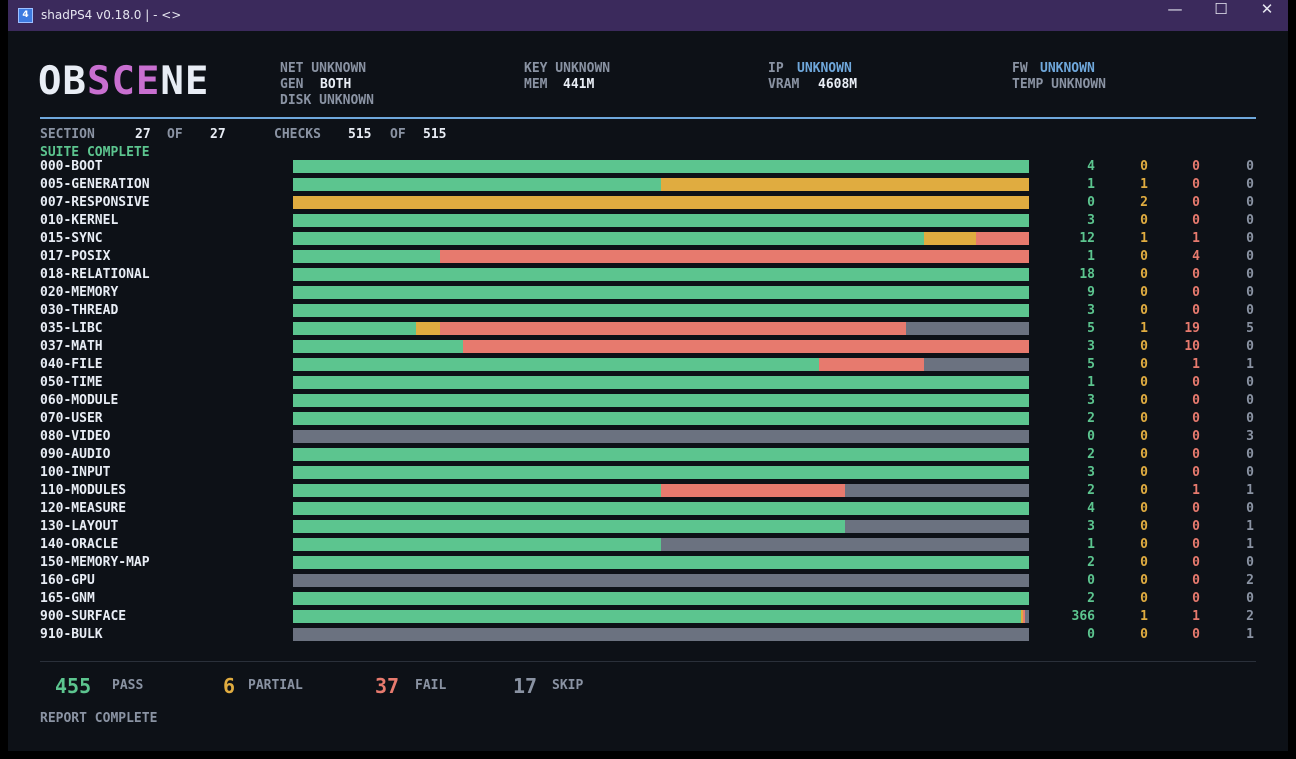  What do you see at coordinates (62, 81) in the screenshot?
I see `logo-part-1: OB` at bounding box center [62, 81].